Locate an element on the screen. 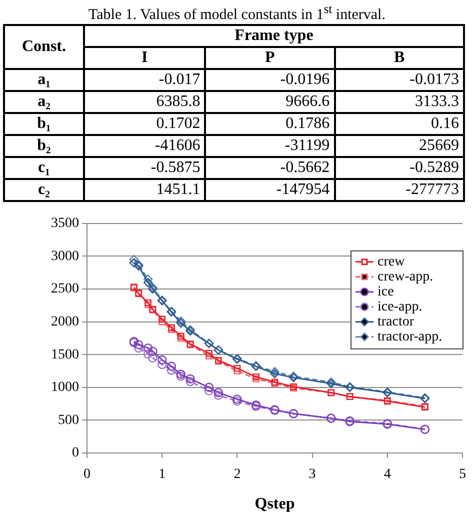 This screenshot has width=474, height=522. y-tick-label: 500 is located at coordinates (68, 420).